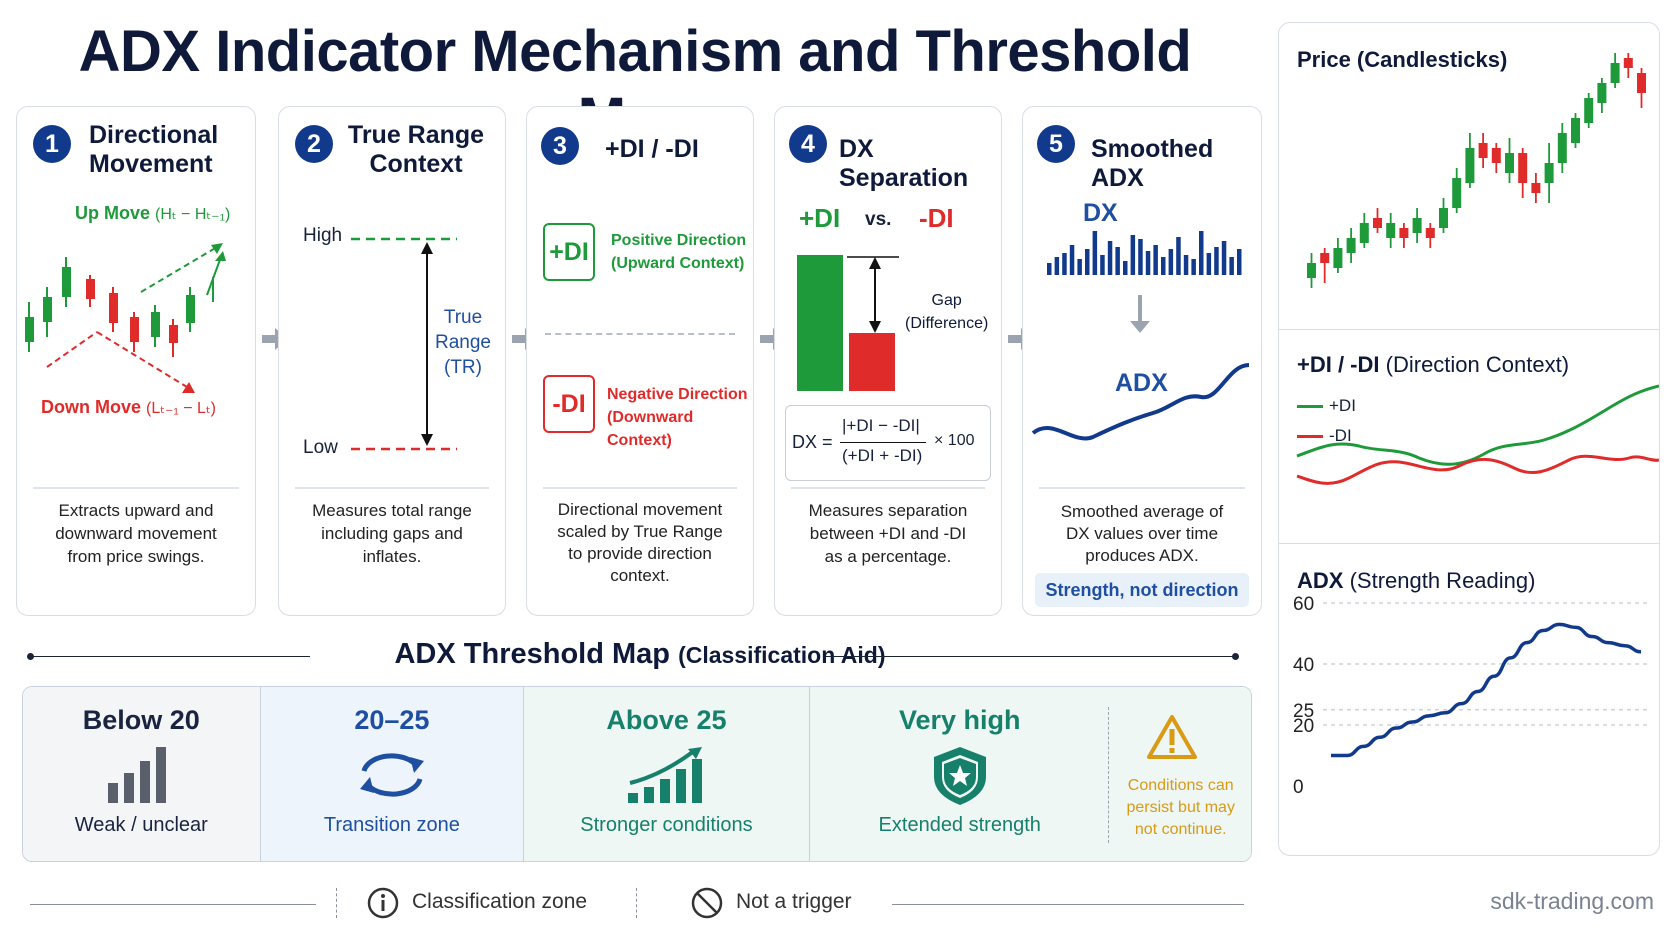  I want to click on di-panel-title: +DI / -DI (Direction Context), so click(1433, 364).